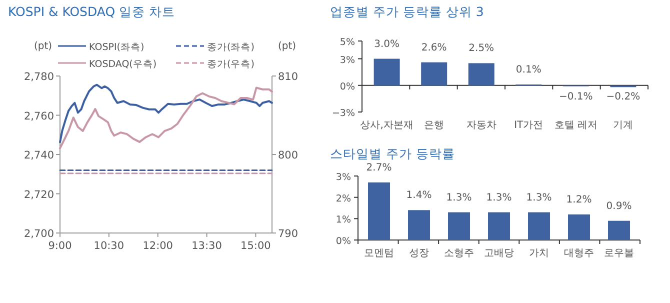 The width and height of the screenshot is (670, 303). I want to click on x-tick-label: 15:00, so click(255, 246).